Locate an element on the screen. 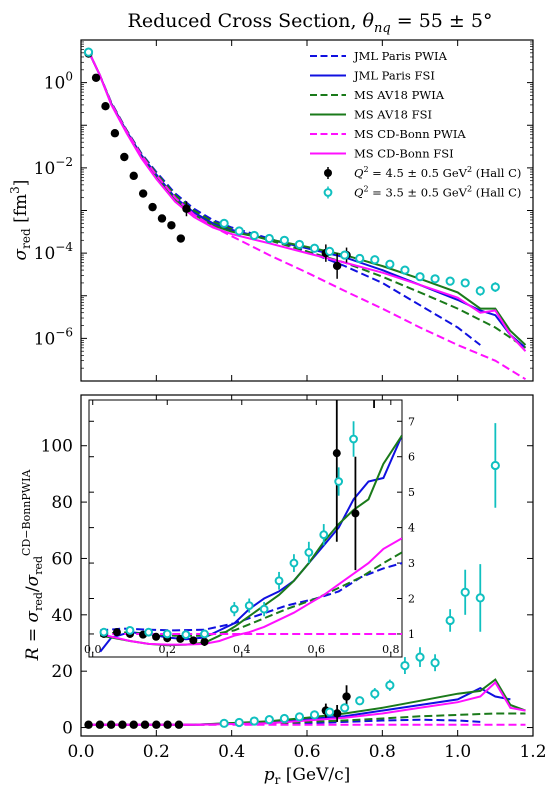 This screenshot has width=560, height=800. x-tick-label: 0.4 is located at coordinates (231, 752).